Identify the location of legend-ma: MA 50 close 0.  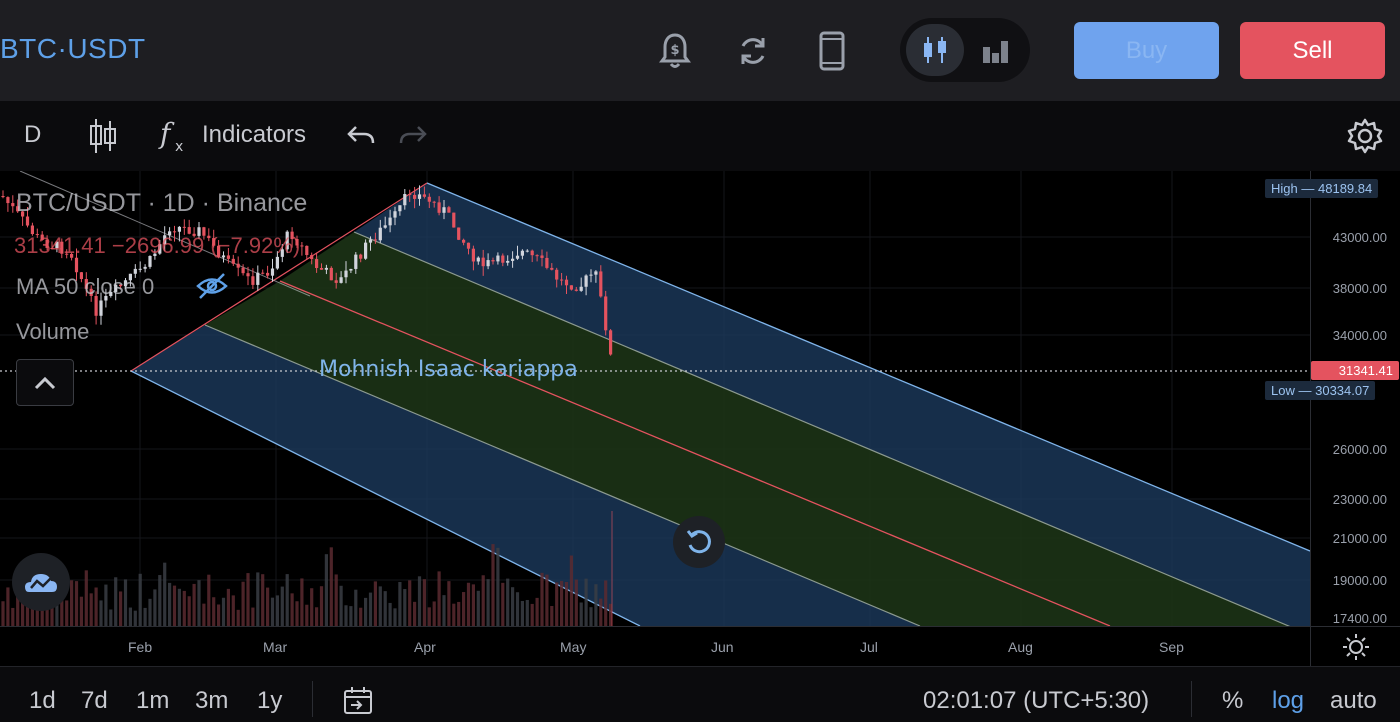
(85, 286).